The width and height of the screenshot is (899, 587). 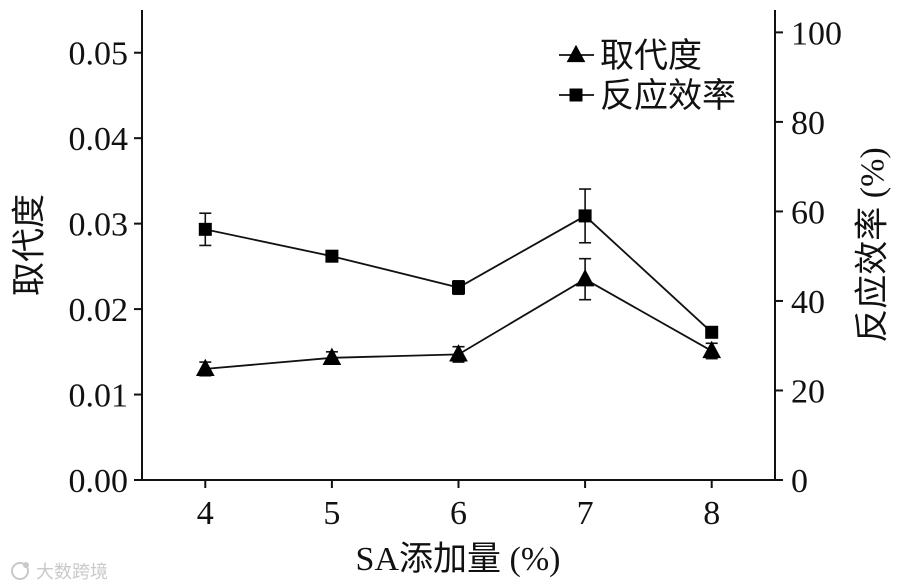 I want to click on legend-entry-0: 取代度, so click(x=630, y=56).